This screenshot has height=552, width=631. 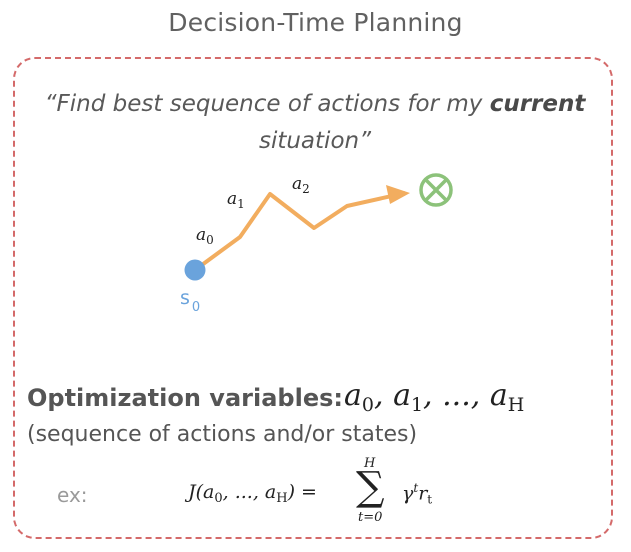 I want to click on page-title: Decision-Time Planning, so click(x=315, y=22).